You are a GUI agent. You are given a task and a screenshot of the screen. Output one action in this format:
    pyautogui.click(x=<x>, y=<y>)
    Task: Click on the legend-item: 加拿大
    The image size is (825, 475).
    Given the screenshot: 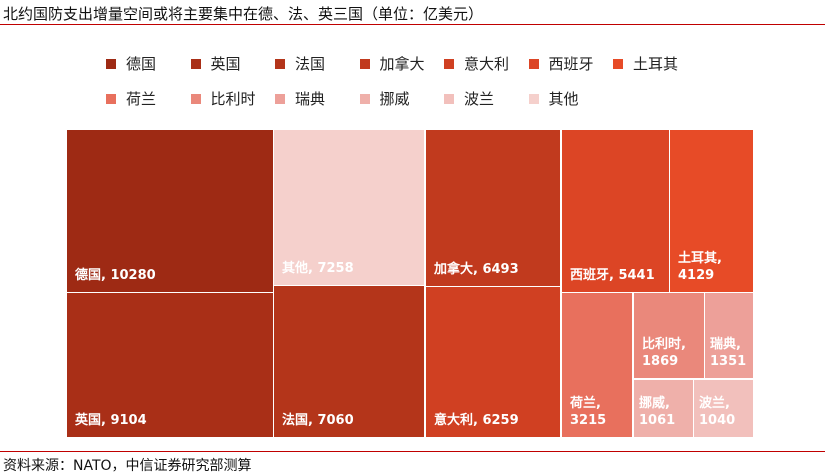 What is the action you would take?
    pyautogui.click(x=392, y=63)
    